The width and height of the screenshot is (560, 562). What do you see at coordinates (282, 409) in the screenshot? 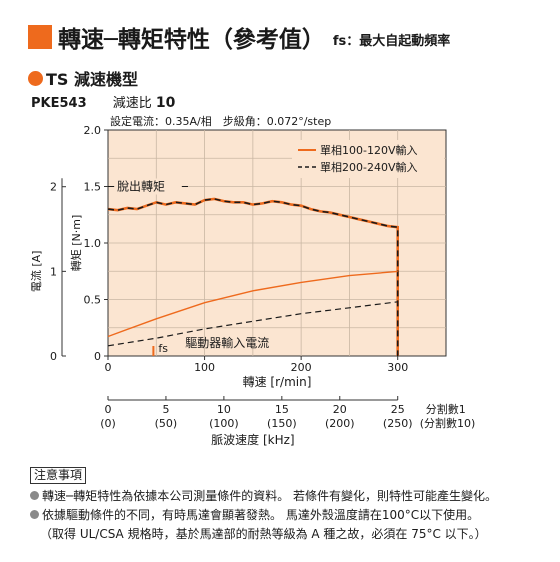
I see `pulse-tick-label: 15` at bounding box center [282, 409].